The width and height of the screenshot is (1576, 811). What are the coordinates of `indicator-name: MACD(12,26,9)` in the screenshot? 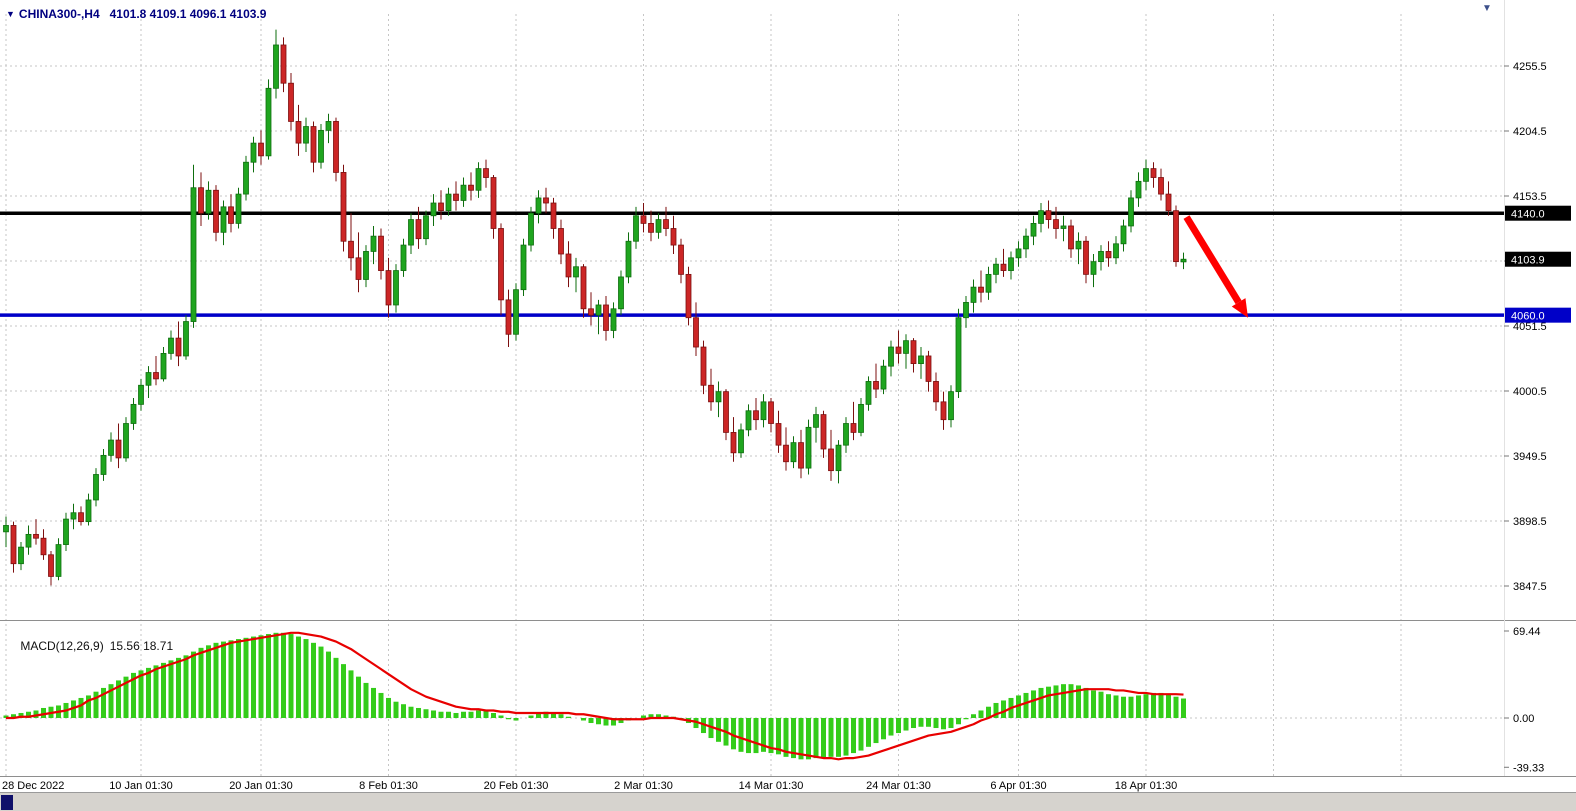 It's located at (62, 646).